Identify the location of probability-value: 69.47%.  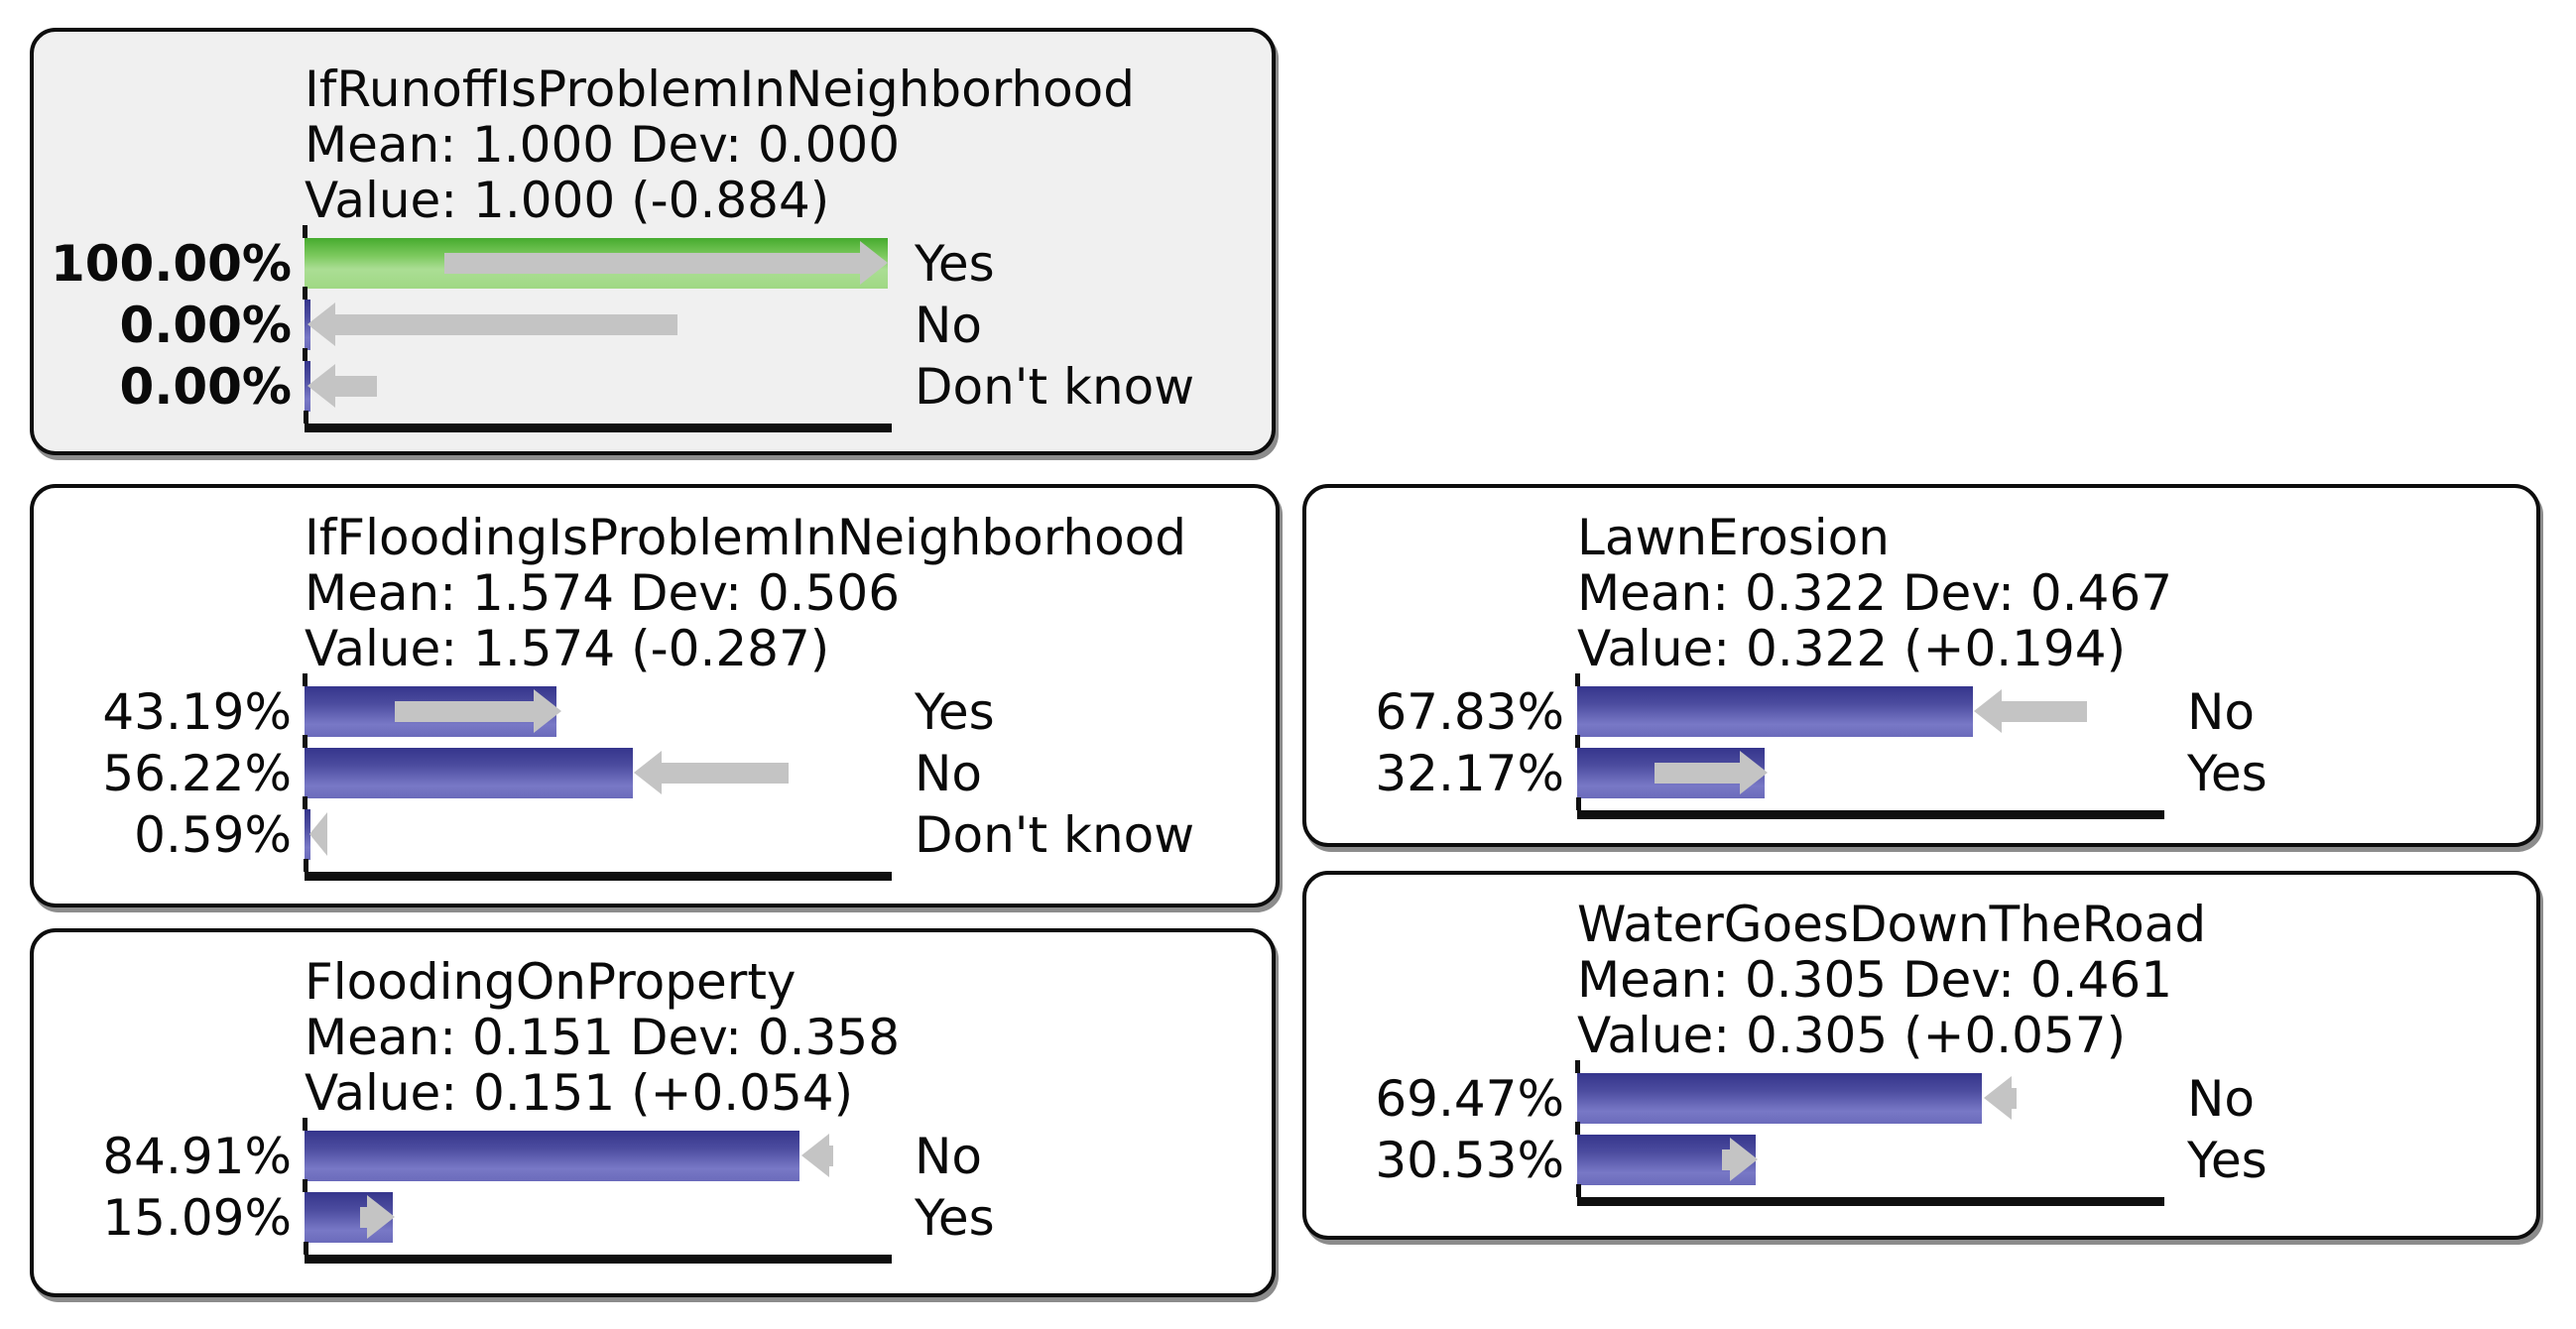
(1469, 1099).